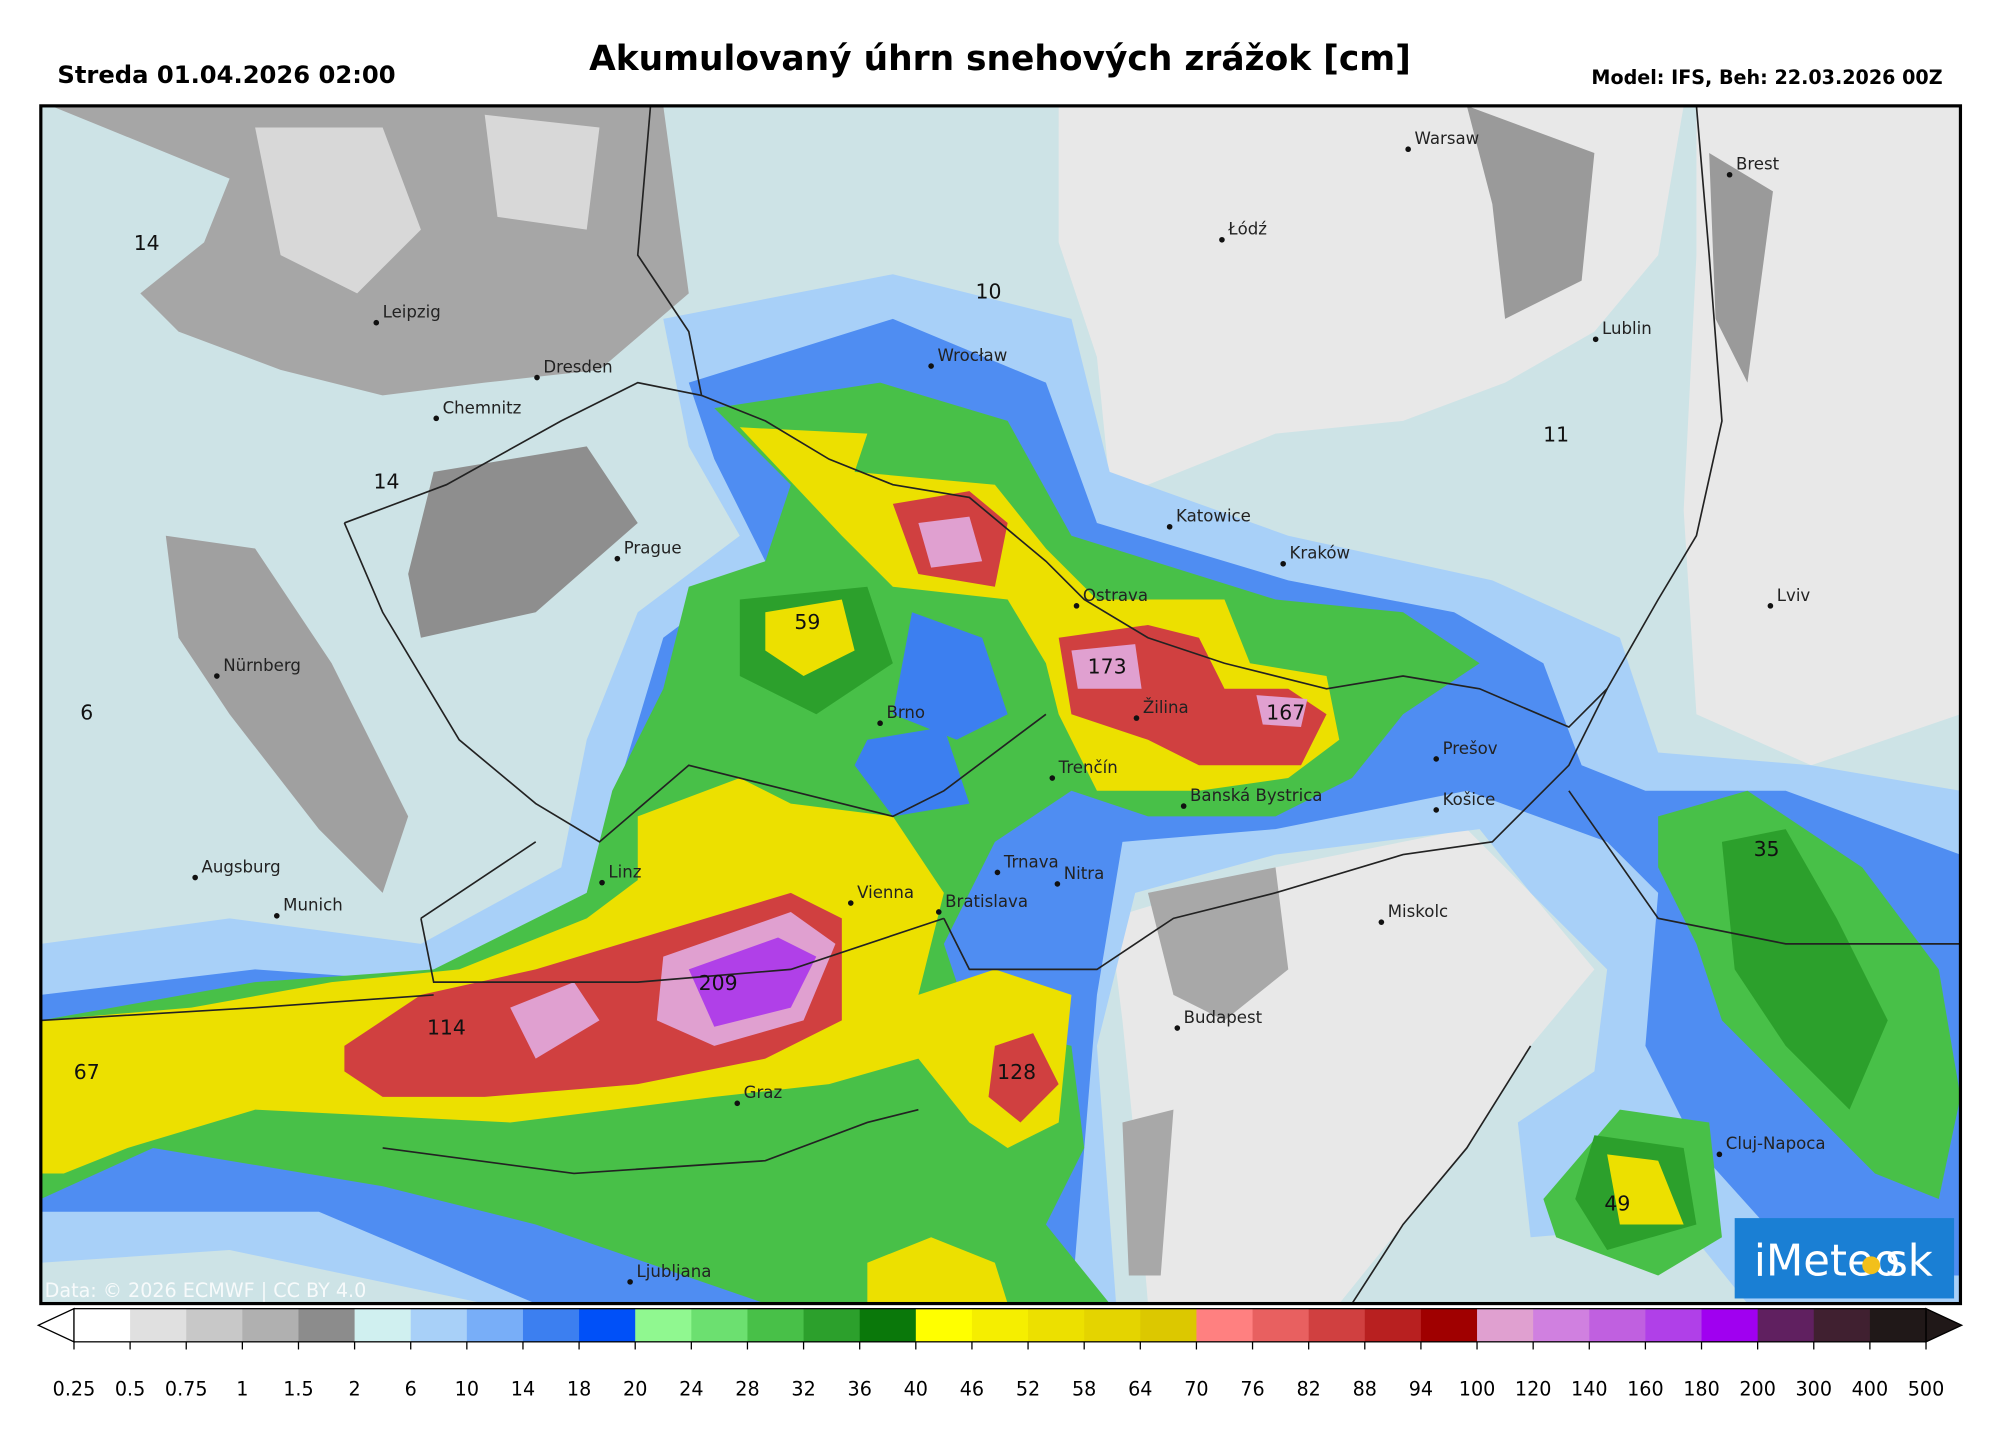 The width and height of the screenshot is (2000, 1438). What do you see at coordinates (905, 712) in the screenshot?
I see `city-label: Brno` at bounding box center [905, 712].